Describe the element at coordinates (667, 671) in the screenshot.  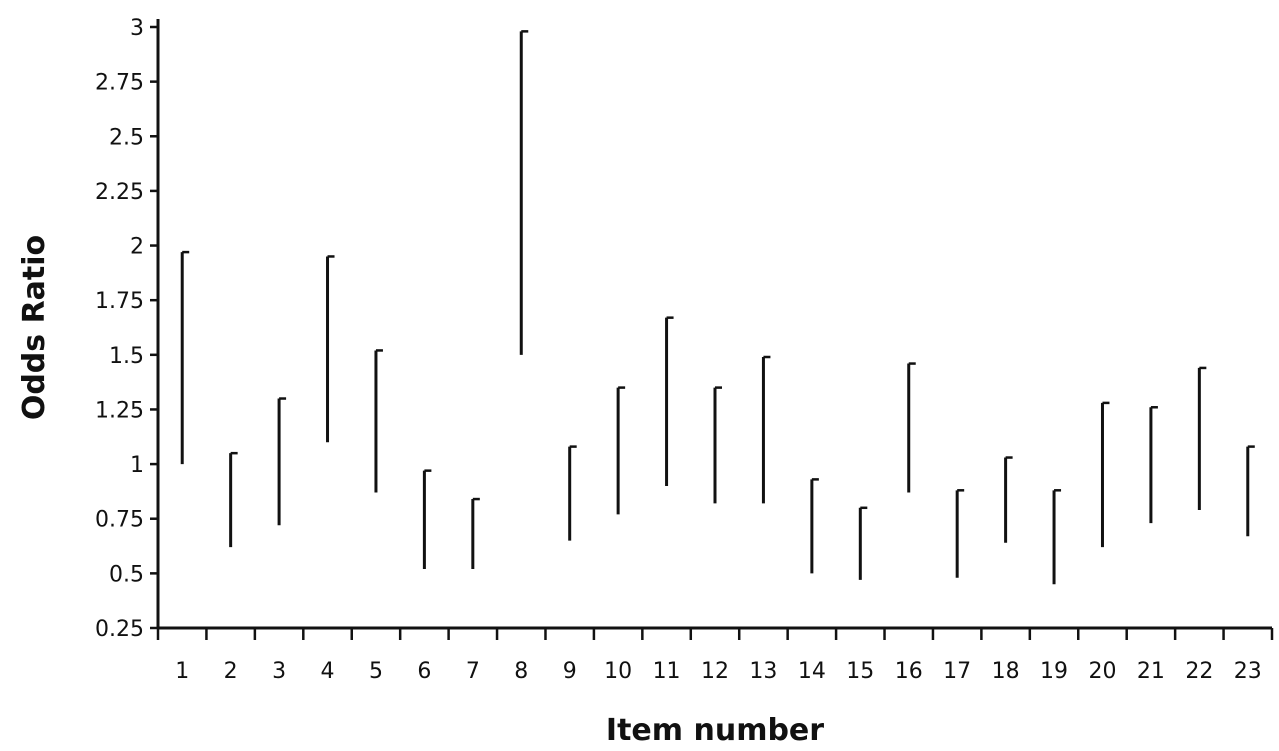
I see `x-tick-label: 11` at that location.